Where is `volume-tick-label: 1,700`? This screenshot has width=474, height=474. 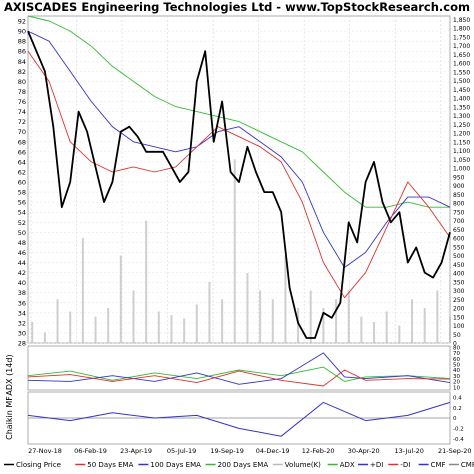 volume-tick-label: 1,700 is located at coordinates (461, 46).